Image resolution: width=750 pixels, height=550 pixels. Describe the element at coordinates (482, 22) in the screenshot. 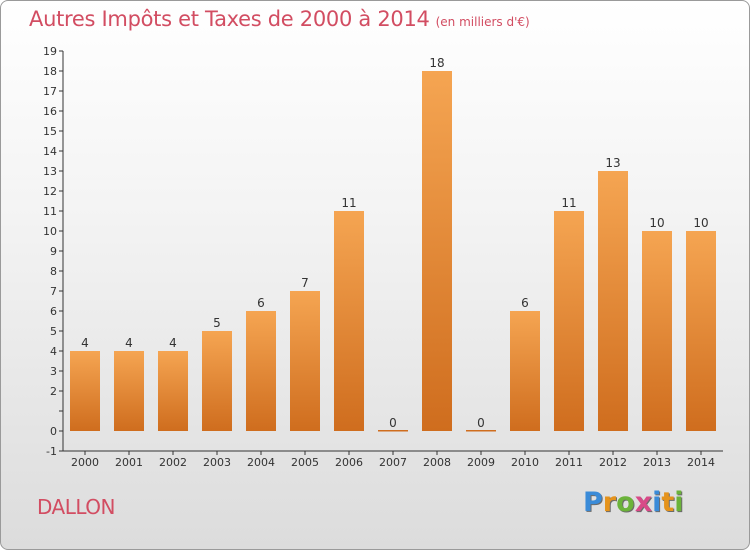

I see `chart-subtitle: (en milliers d'€)` at that location.